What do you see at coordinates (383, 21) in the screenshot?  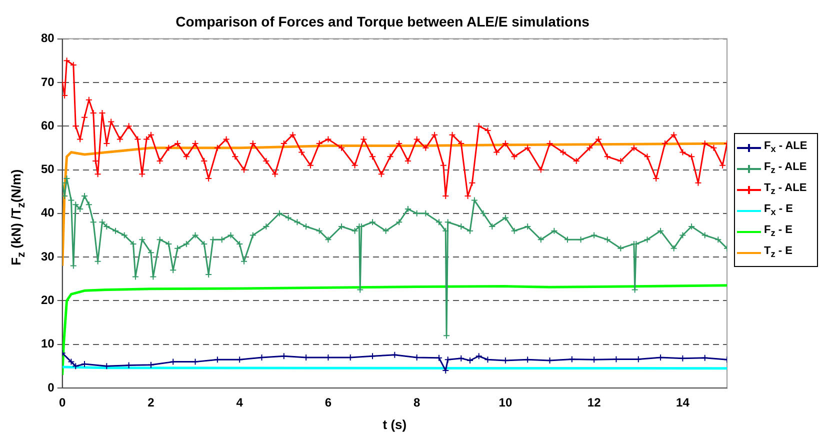 I see `chart-title: Comparison of Forces and Torque between ALE/E simulations` at bounding box center [383, 21].